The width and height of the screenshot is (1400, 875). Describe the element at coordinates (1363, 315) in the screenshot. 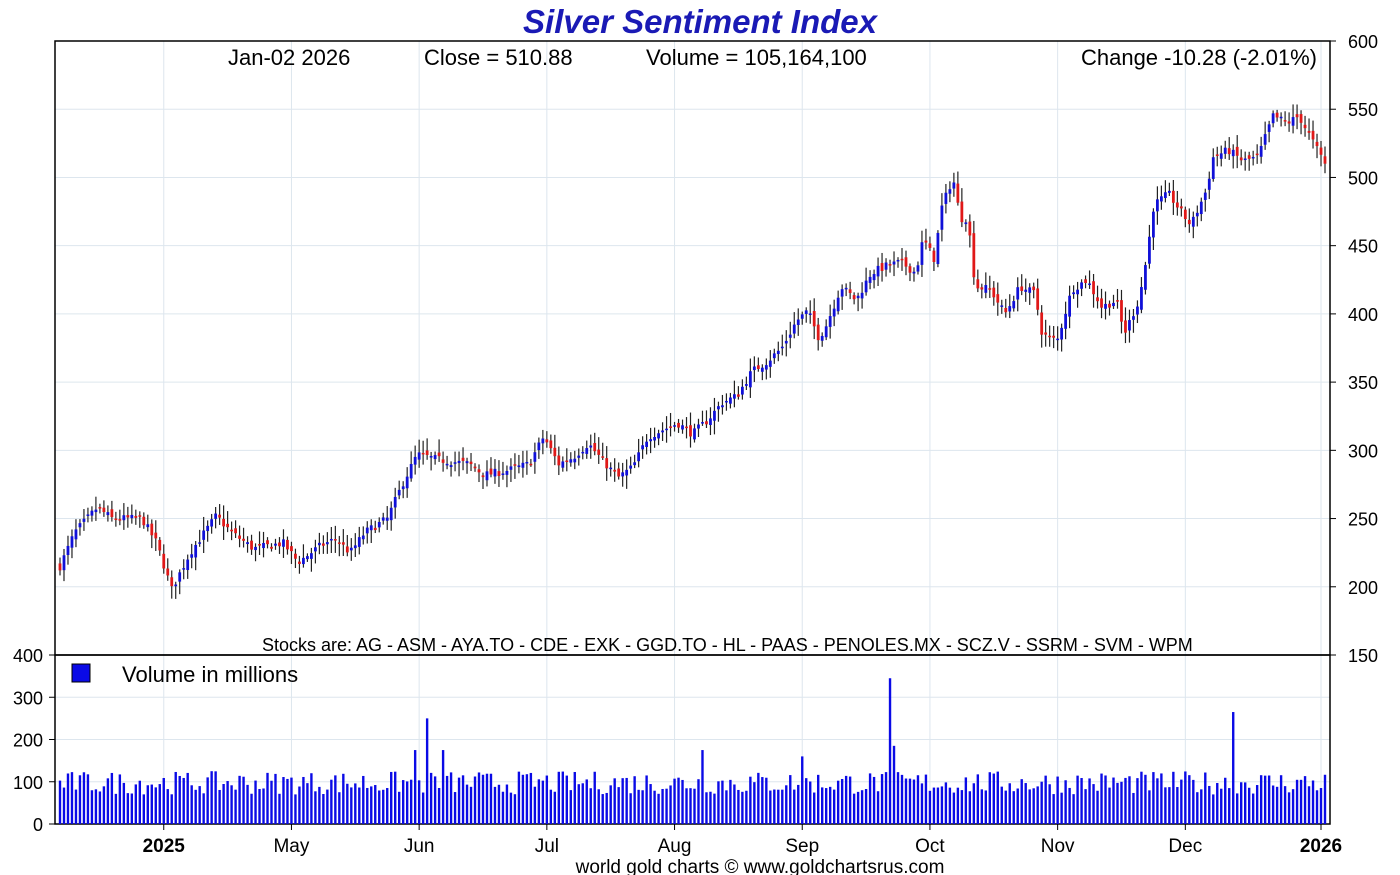

I see `price-tick-label: 400` at that location.